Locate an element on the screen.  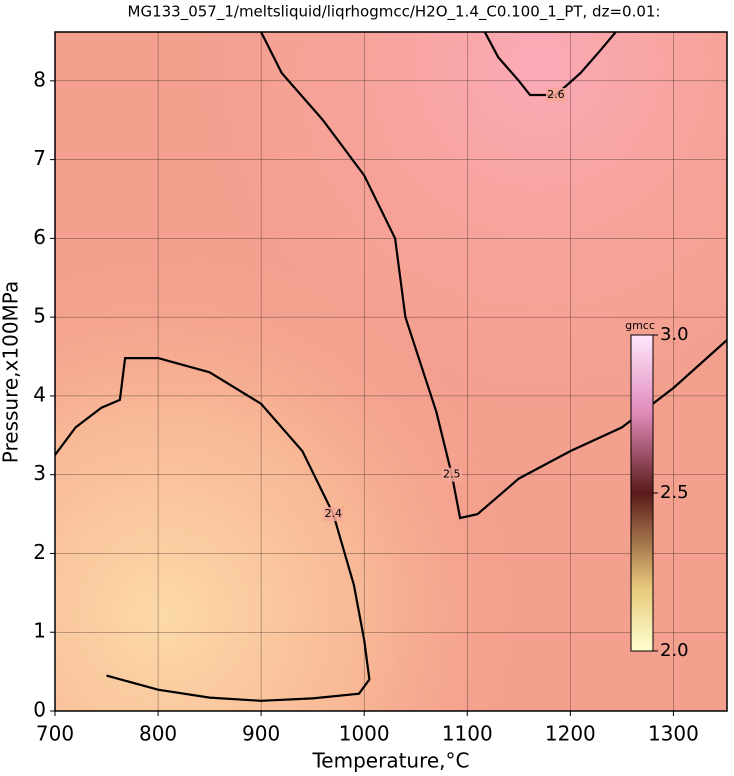
x-tick-label: 1300 is located at coordinates (673, 734).